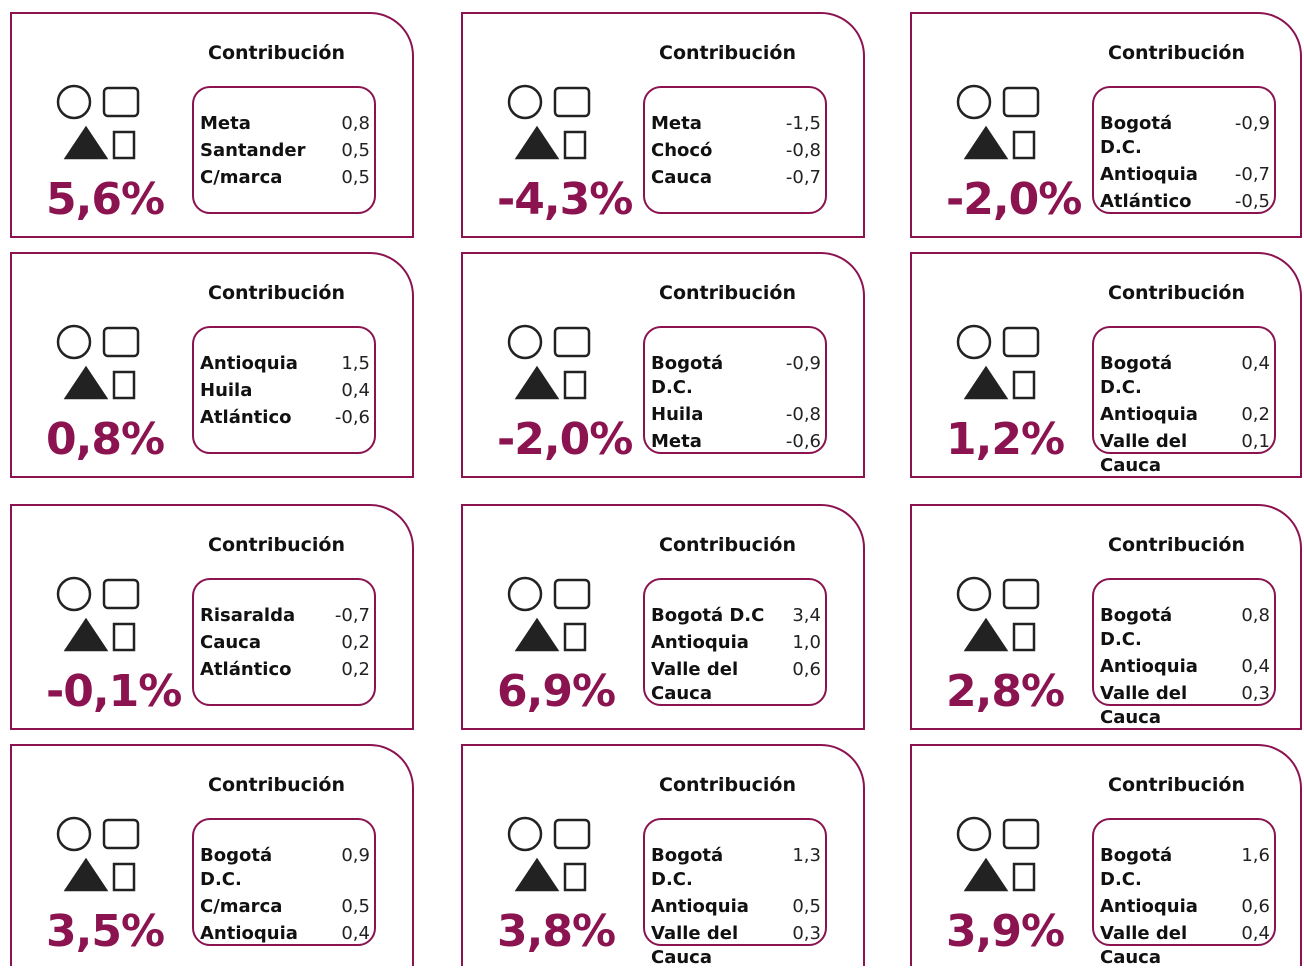 Image resolution: width=1304 pixels, height=970 pixels. Describe the element at coordinates (226, 390) in the screenshot. I see `region-name: Huila` at that location.